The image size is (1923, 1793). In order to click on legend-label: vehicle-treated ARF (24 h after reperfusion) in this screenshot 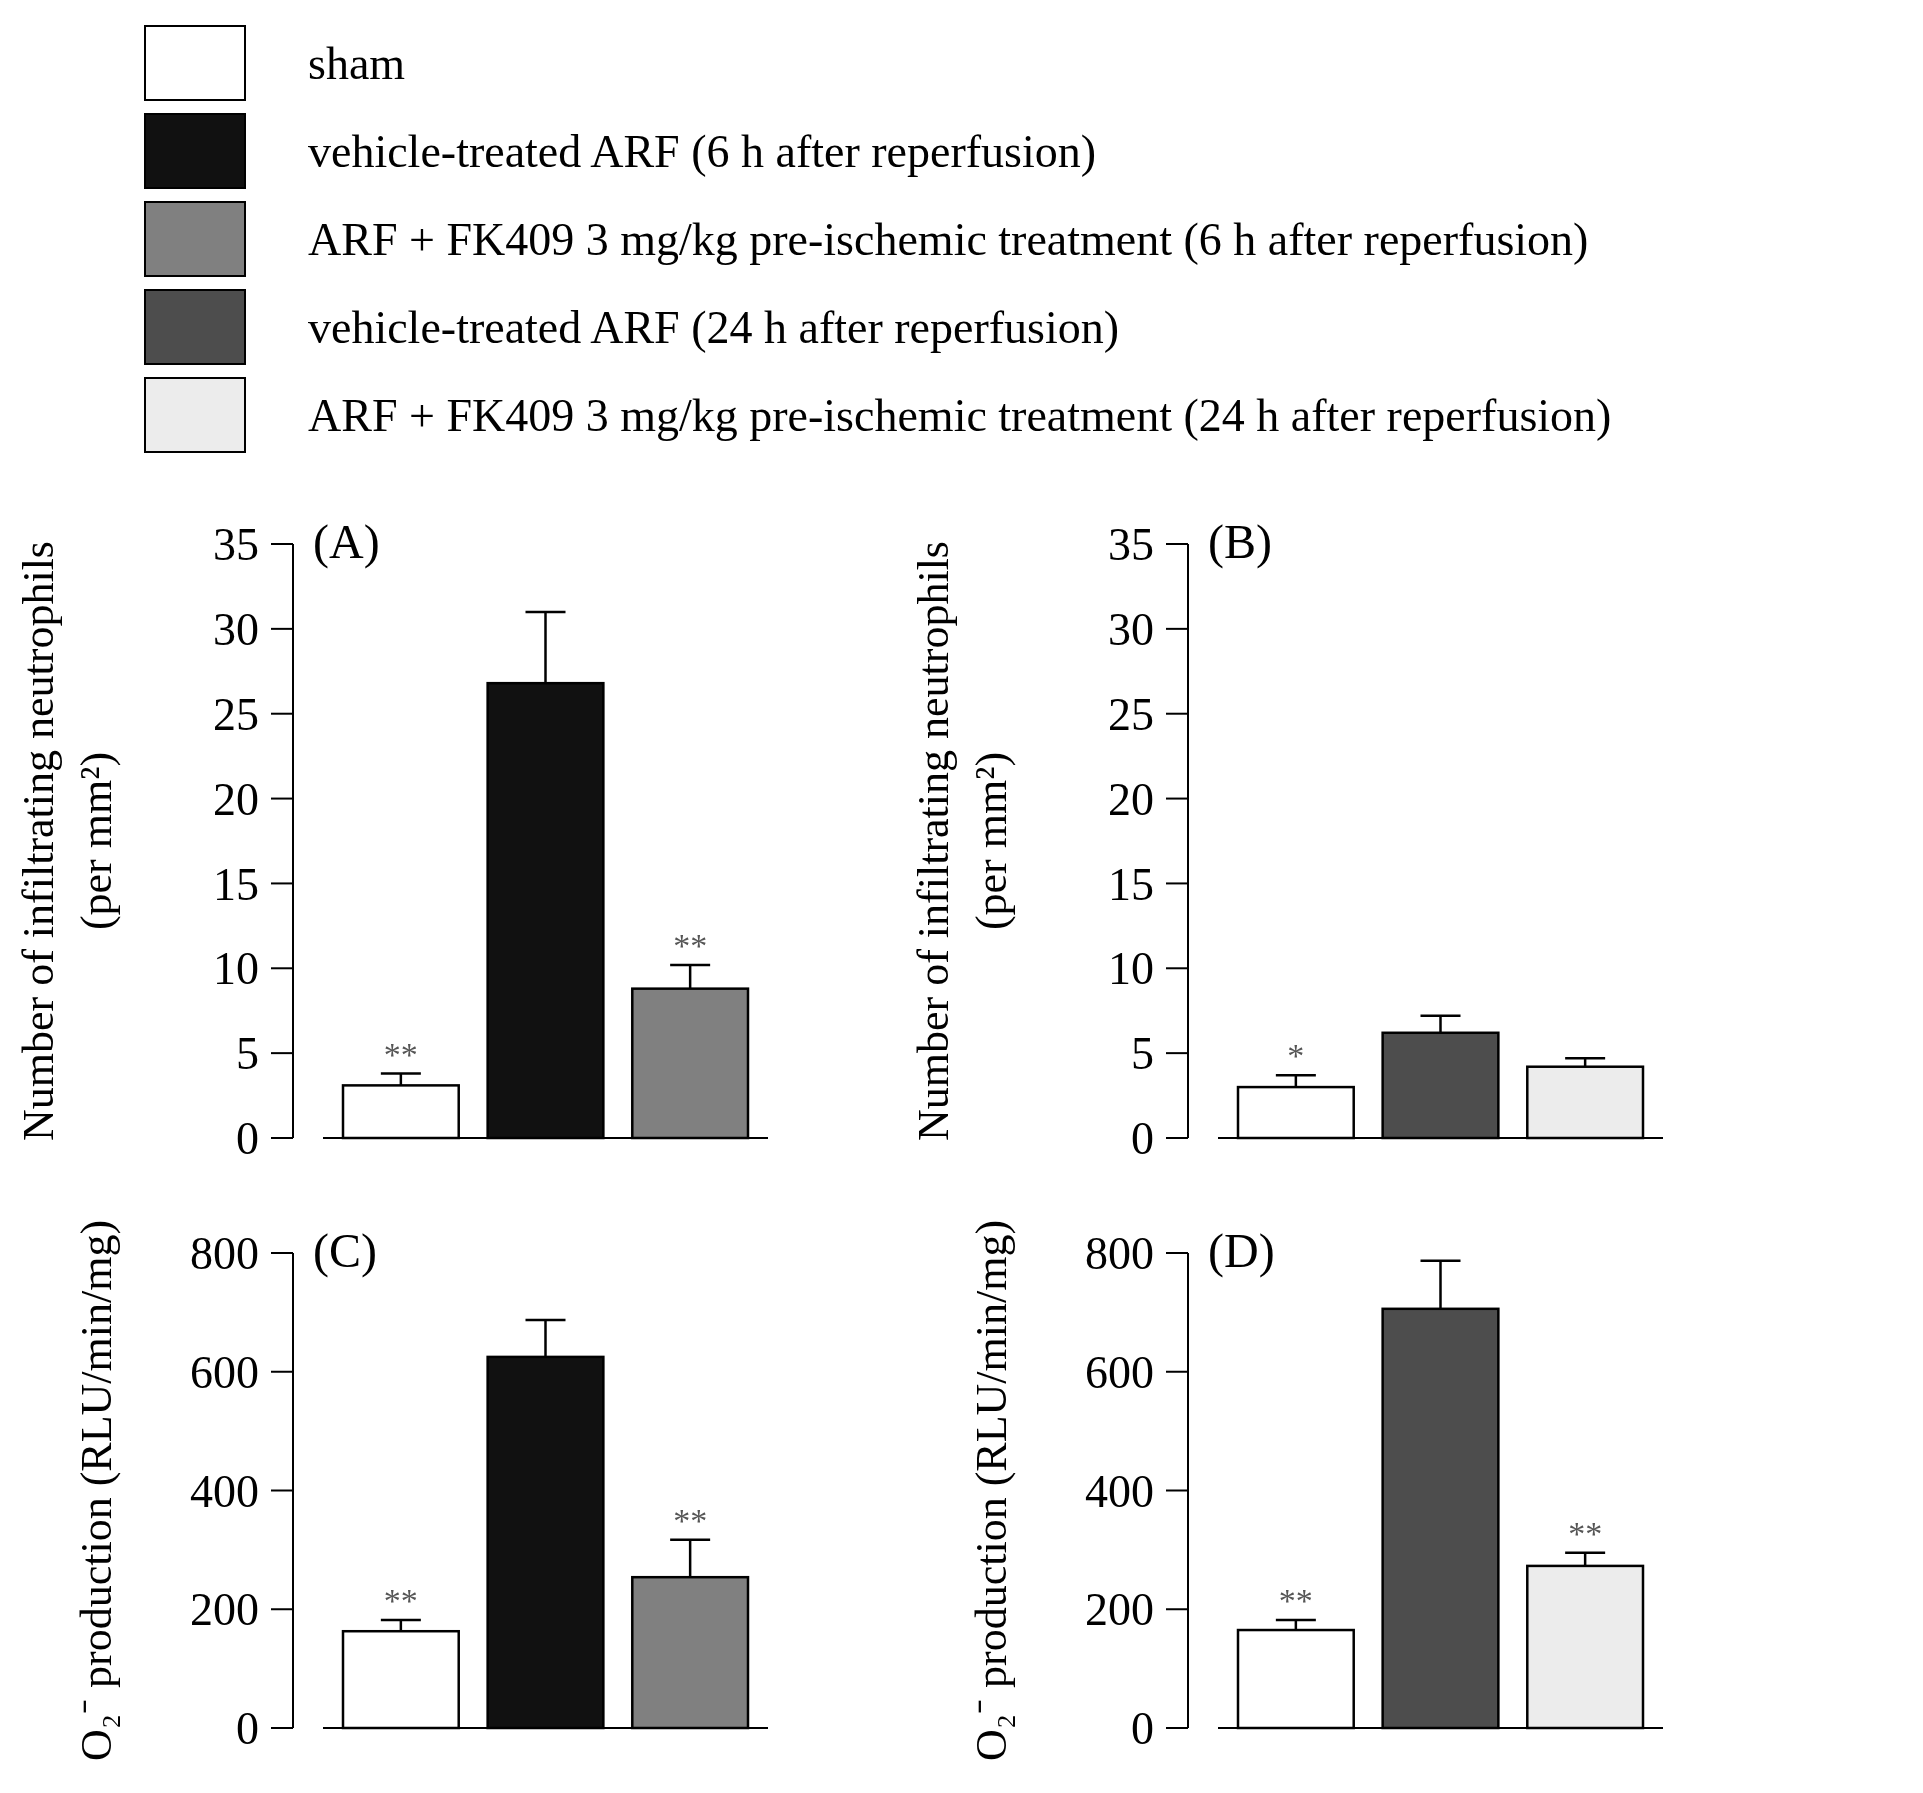, I will do `click(714, 328)`.